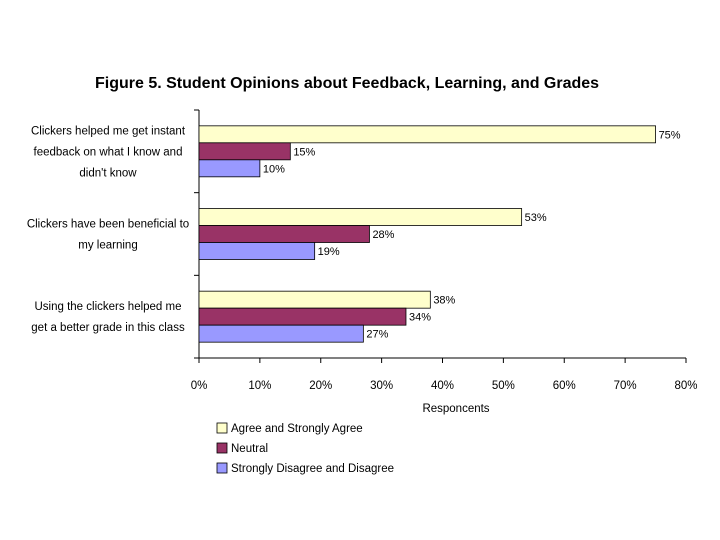 Image resolution: width=720 pixels, height=540 pixels. Describe the element at coordinates (536, 218) in the screenshot. I see `data-label: 53%` at that location.